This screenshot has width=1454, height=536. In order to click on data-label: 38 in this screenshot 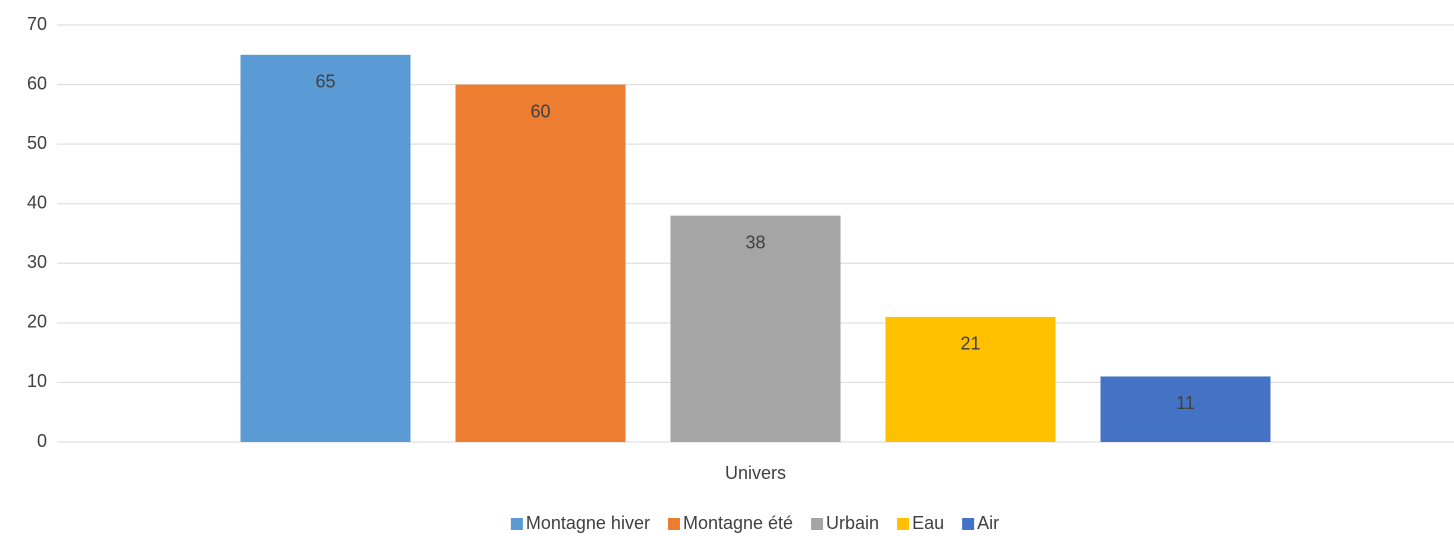, I will do `click(755, 242)`.